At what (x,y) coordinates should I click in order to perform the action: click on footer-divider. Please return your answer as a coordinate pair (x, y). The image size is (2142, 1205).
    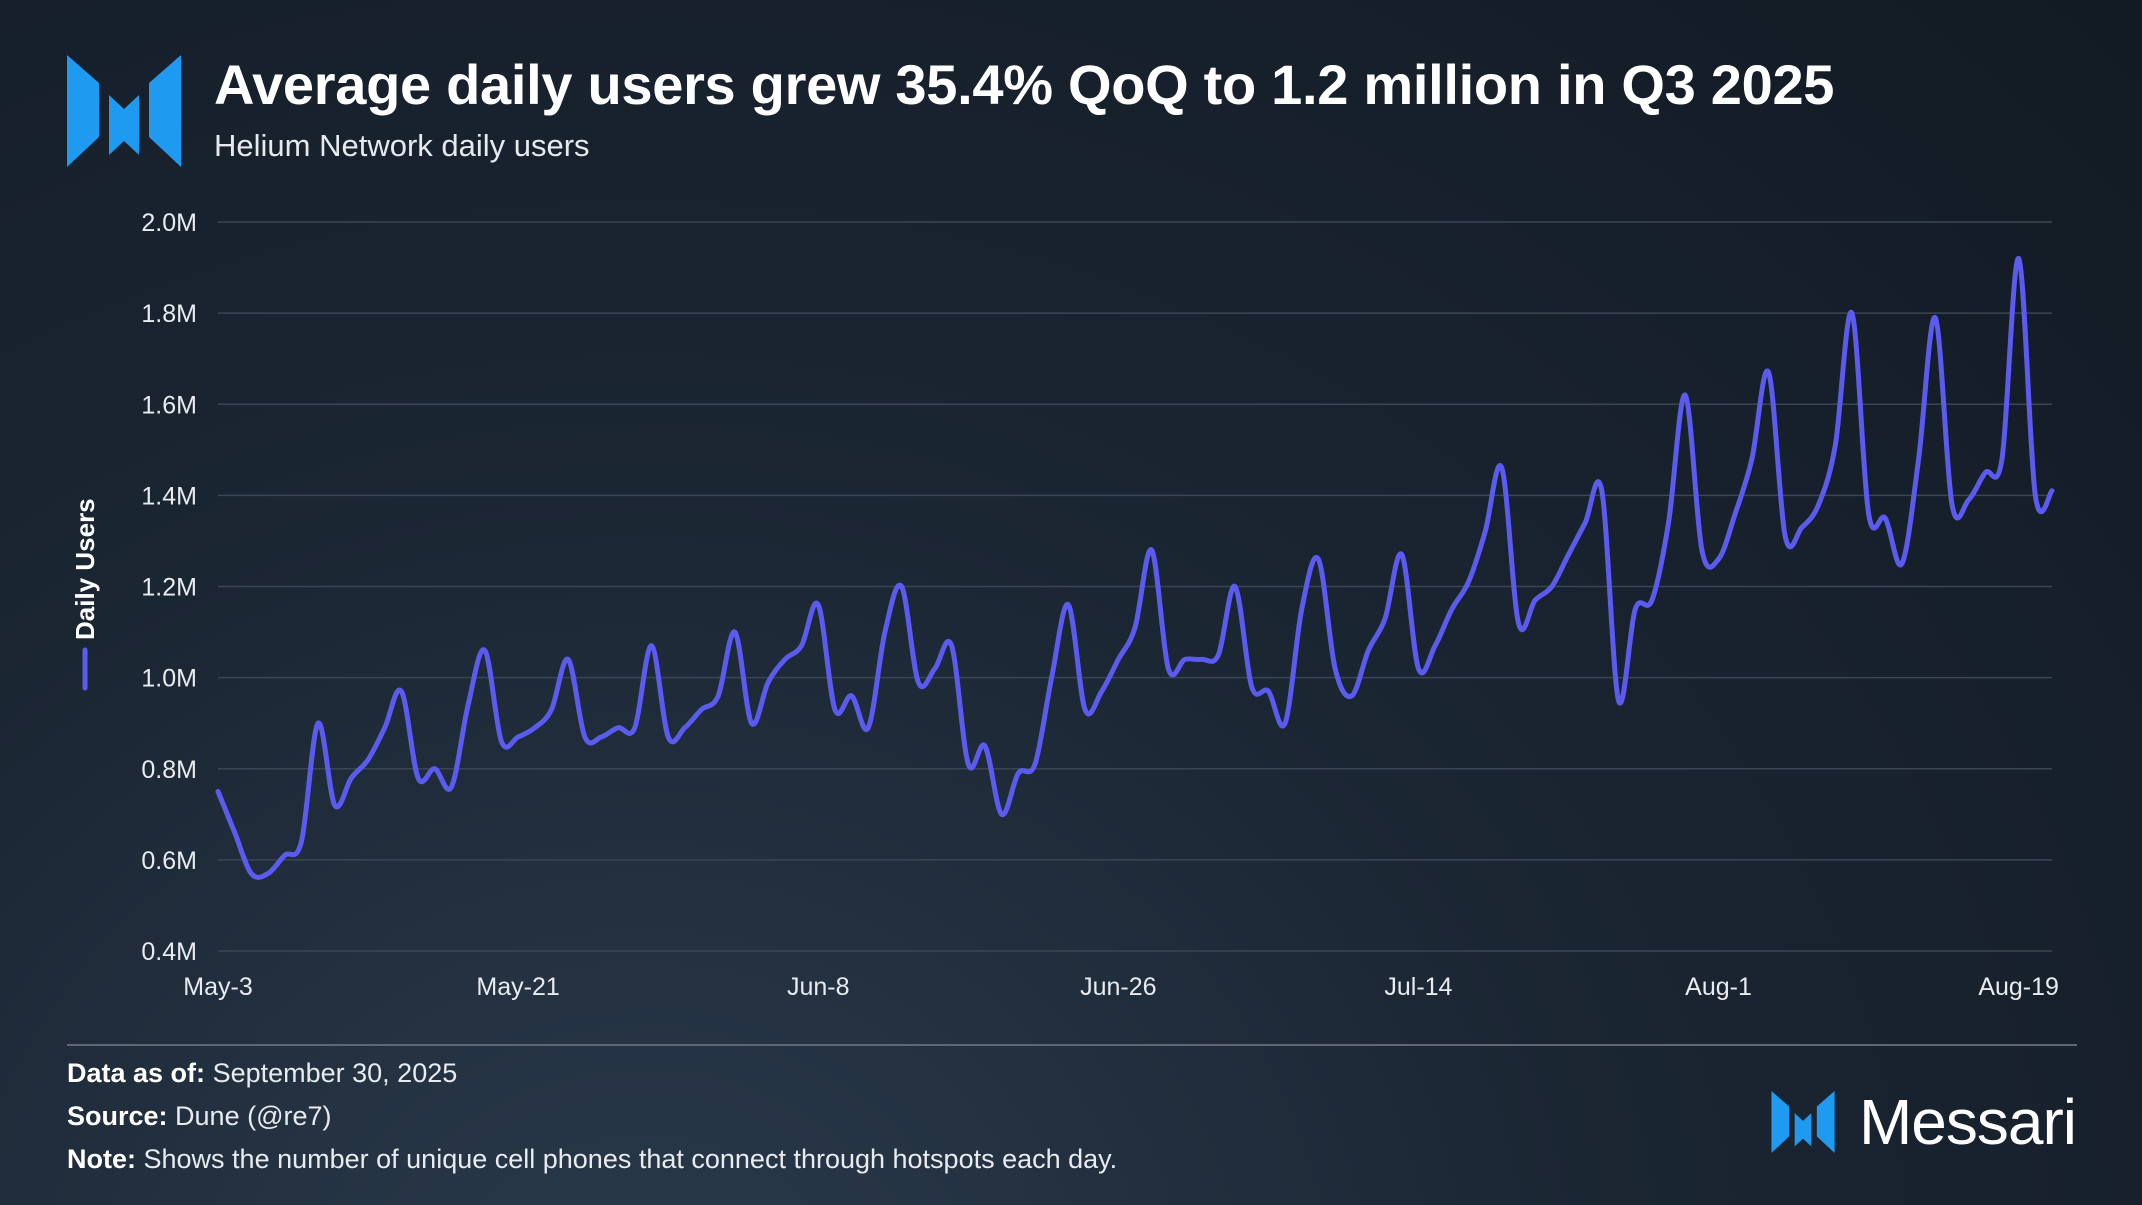
    Looking at the image, I should click on (1072, 1045).